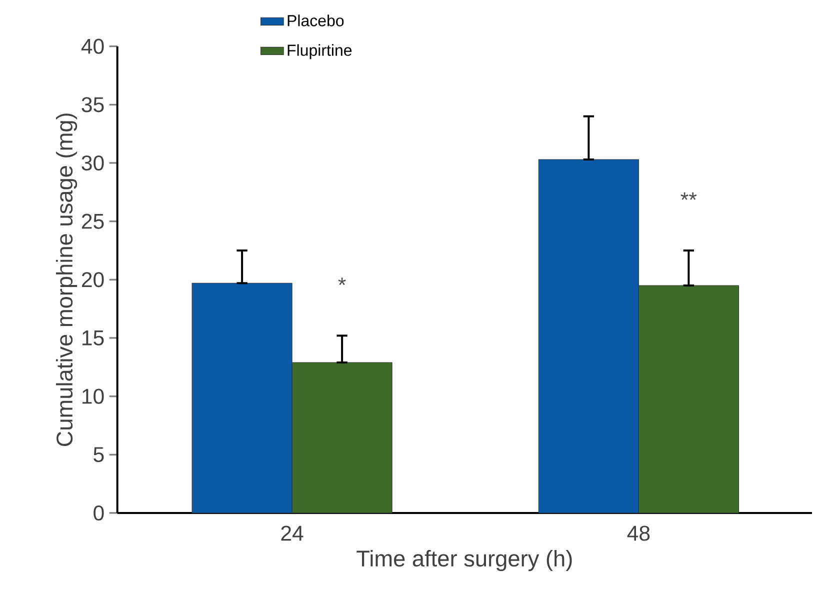  Describe the element at coordinates (638, 533) in the screenshot. I see `x-tick-label: 48` at that location.